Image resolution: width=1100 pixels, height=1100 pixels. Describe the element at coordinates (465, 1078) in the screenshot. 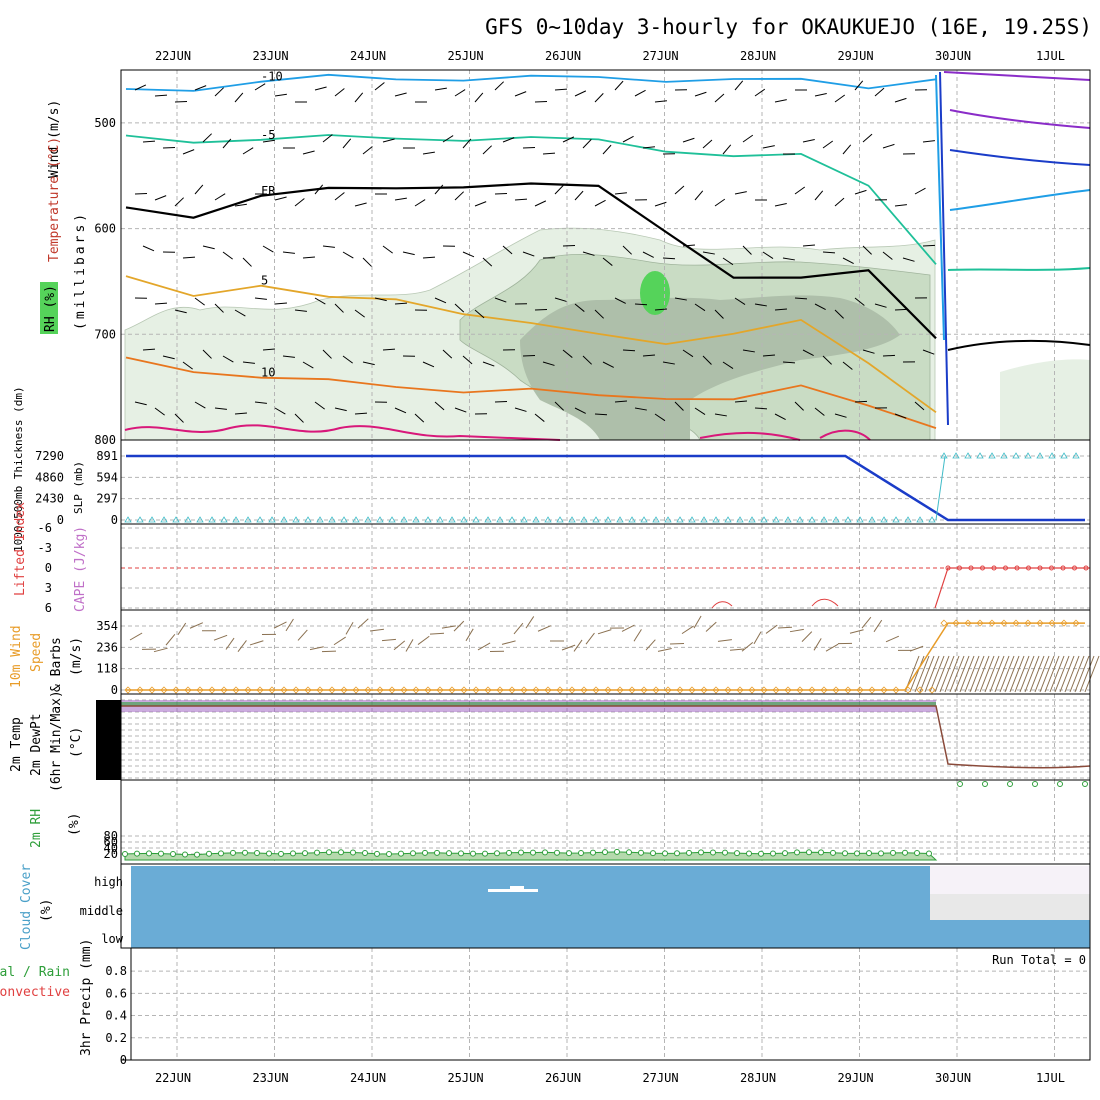

I see `date-label-bottom: 25JUN` at that location.